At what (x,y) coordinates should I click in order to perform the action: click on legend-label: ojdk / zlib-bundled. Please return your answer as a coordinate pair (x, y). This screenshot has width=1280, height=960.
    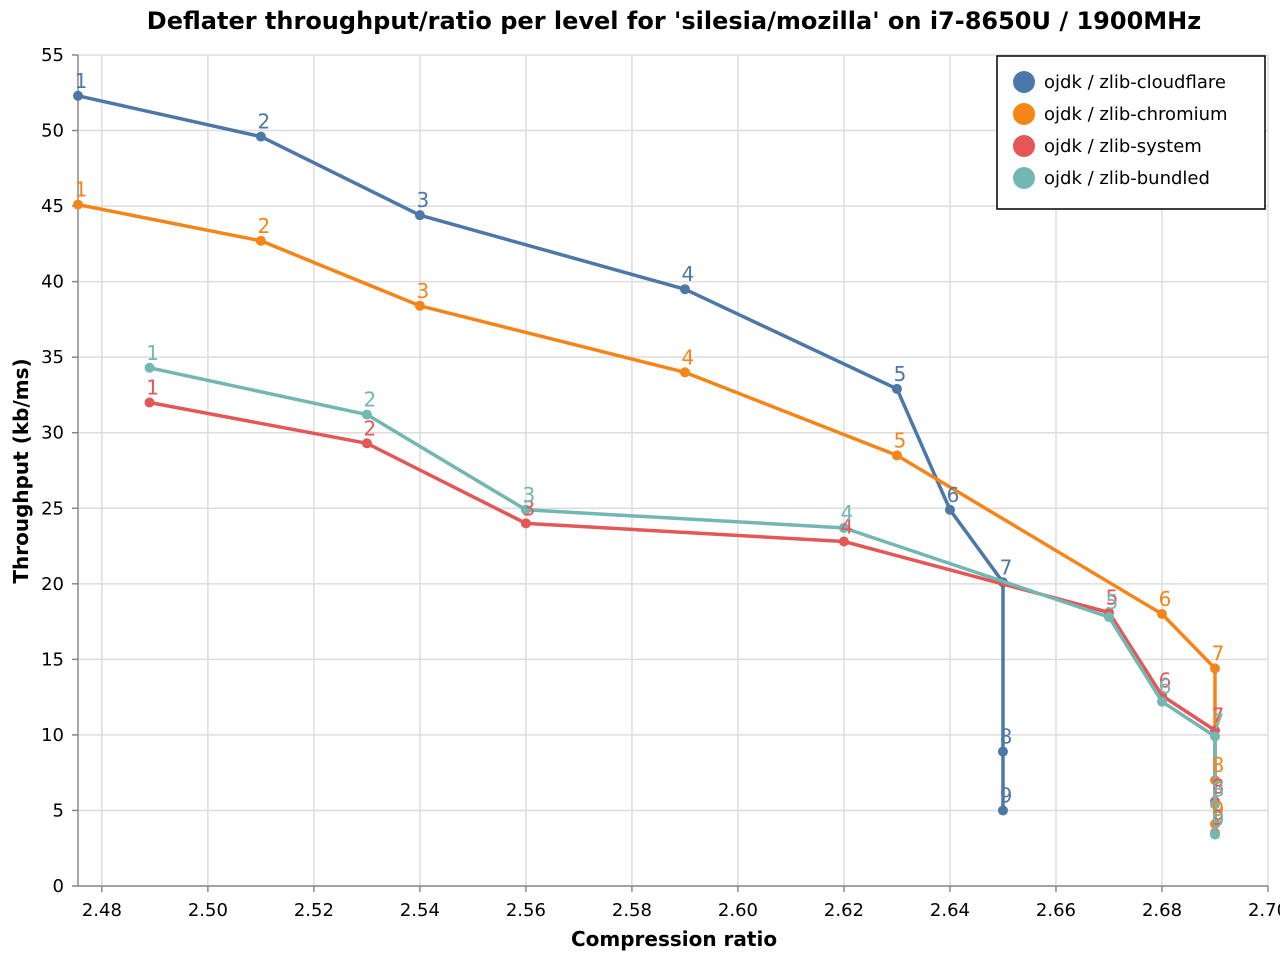
    Looking at the image, I should click on (1127, 178).